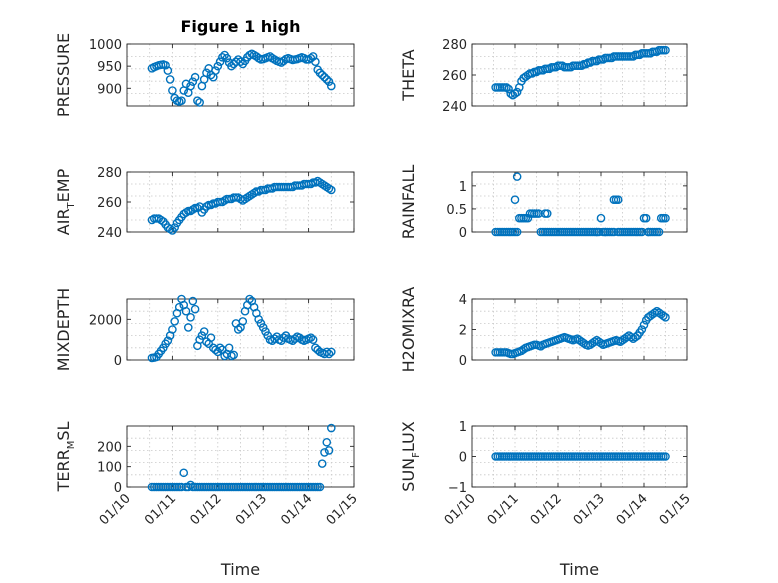 The height and width of the screenshot is (583, 778). Describe the element at coordinates (115, 509) in the screenshot. I see `x-tick-label: 01/10` at that location.